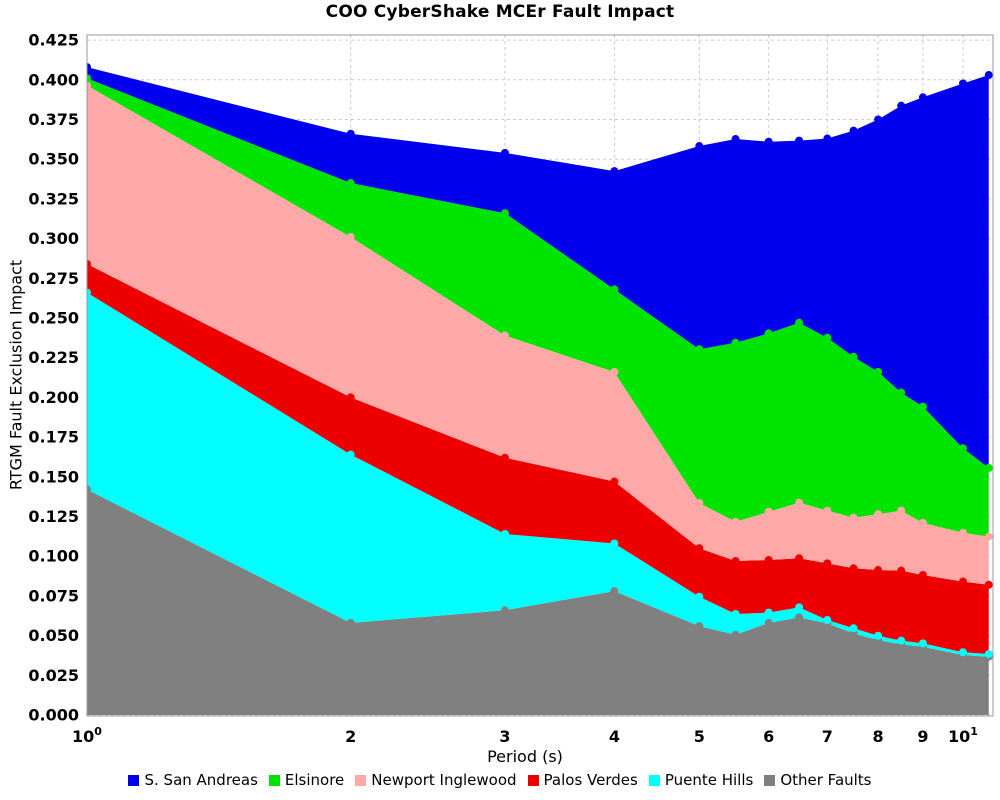 The height and width of the screenshot is (800, 1000). Describe the element at coordinates (53, 675) in the screenshot. I see `y-tick-label: 0.025` at that location.